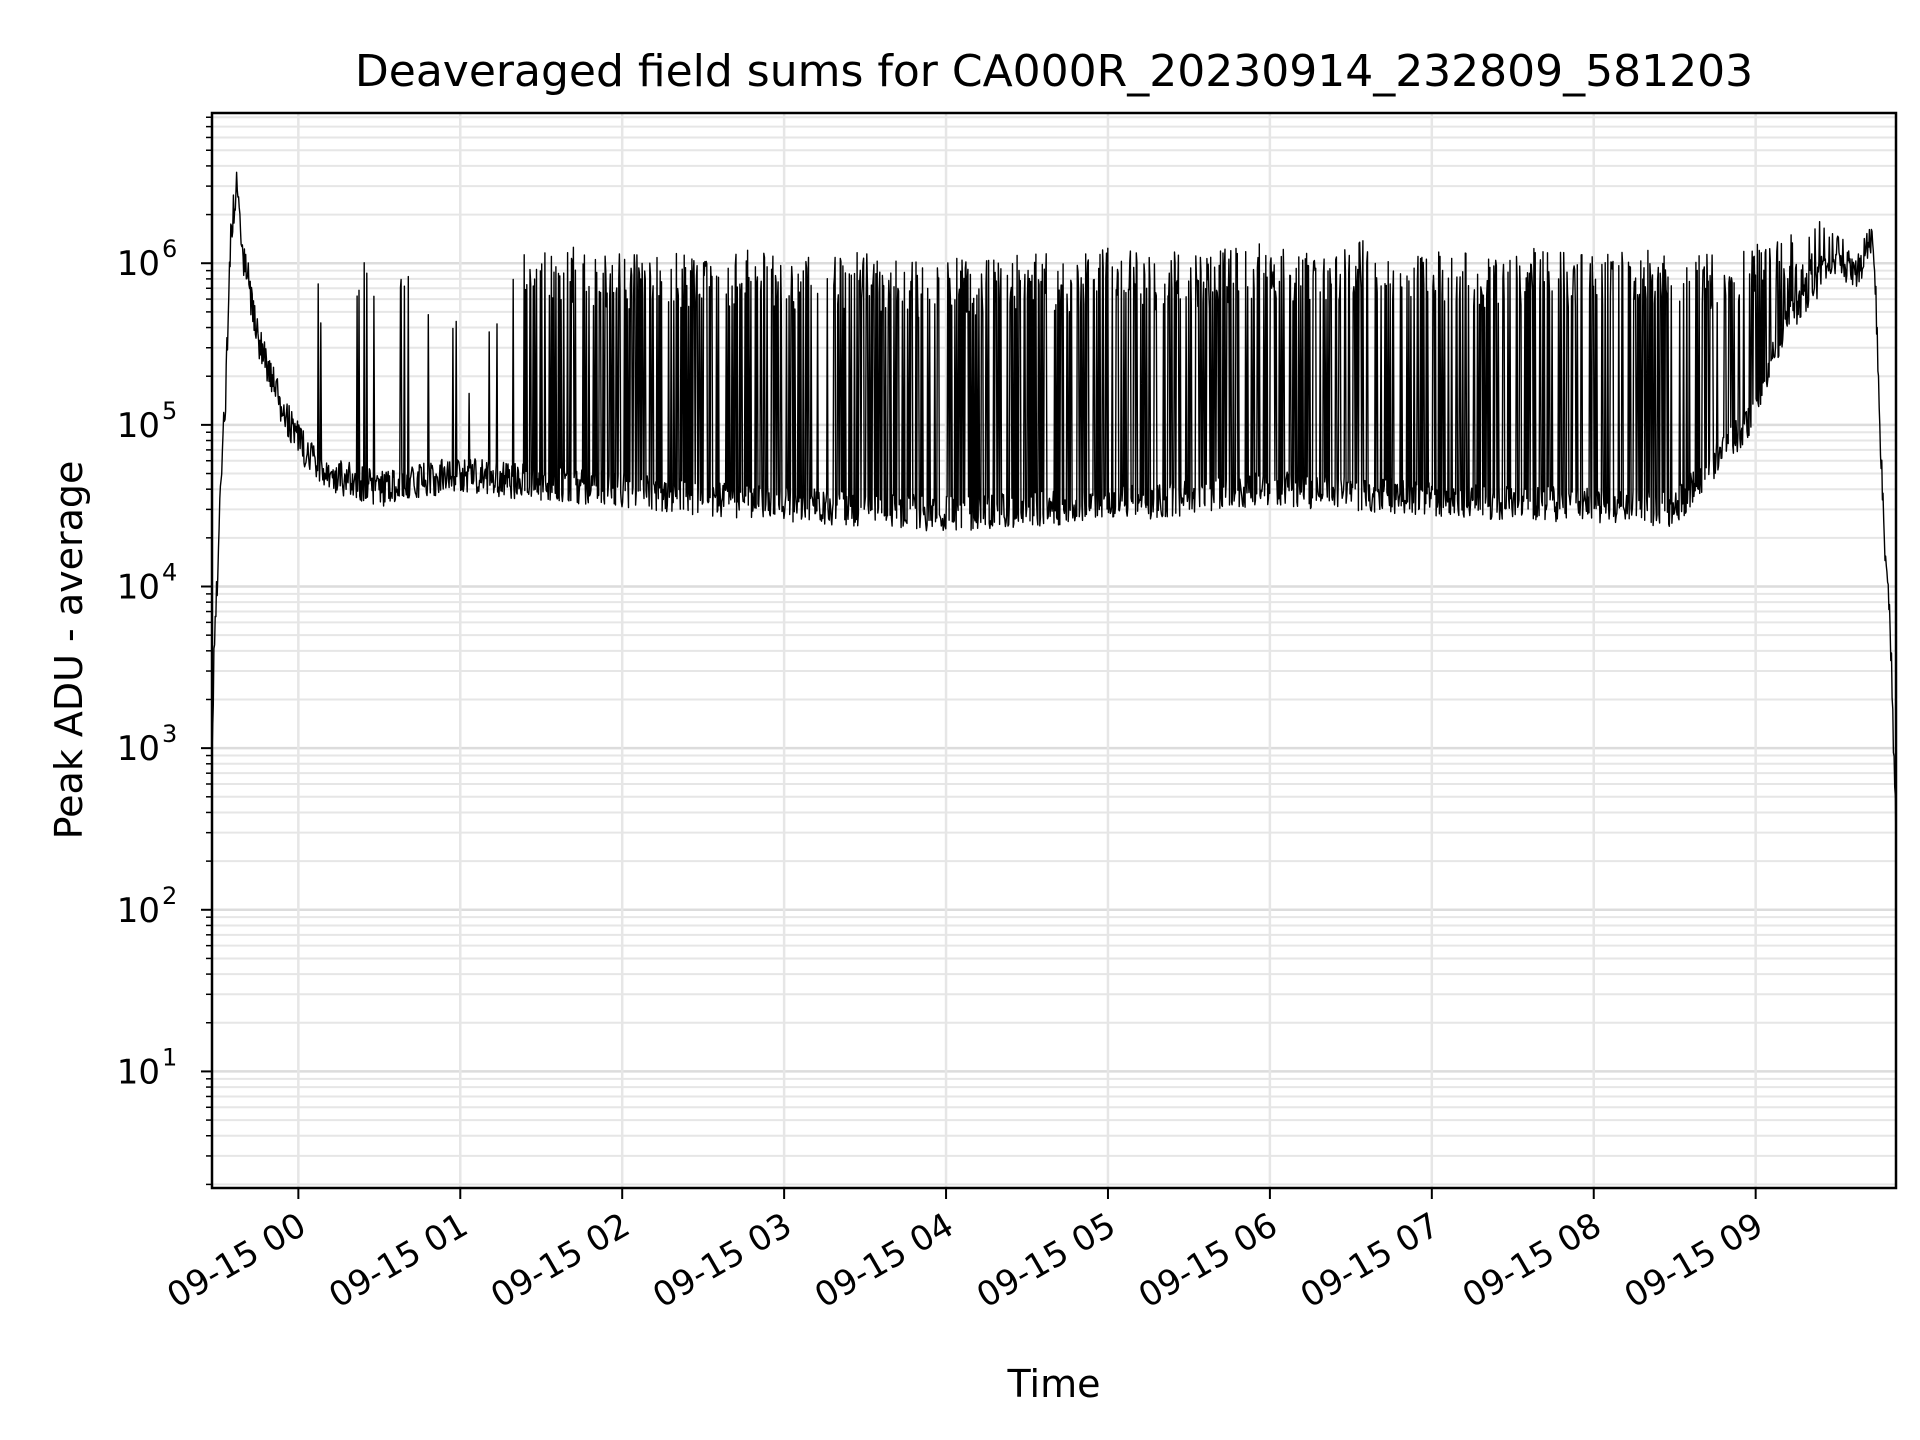 The width and height of the screenshot is (1920, 1440). What do you see at coordinates (69, 650) in the screenshot?
I see `y-axis-label: Peak ADU - average` at bounding box center [69, 650].